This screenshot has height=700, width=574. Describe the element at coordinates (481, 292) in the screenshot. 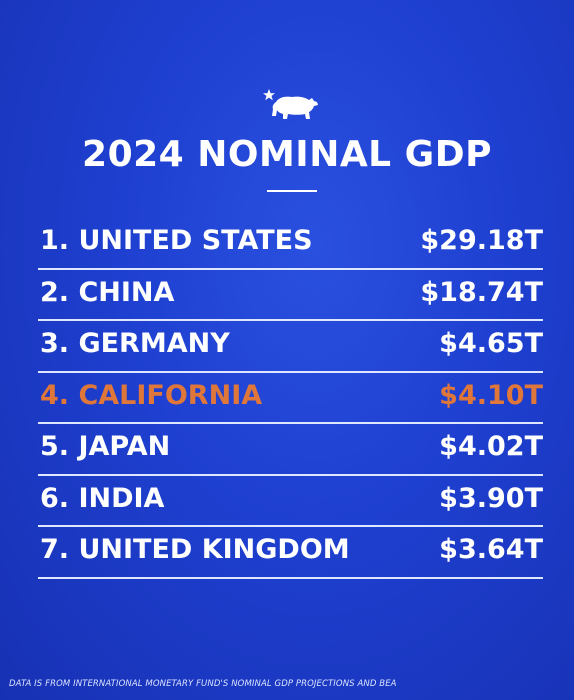

I see `gdp-value: $18.74T` at that location.